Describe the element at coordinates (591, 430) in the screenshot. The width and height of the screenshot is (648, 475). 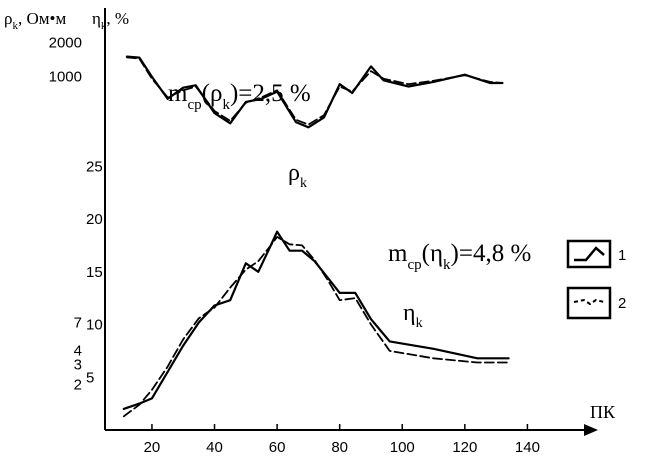
I see `x-axis-arrow-icon` at that location.